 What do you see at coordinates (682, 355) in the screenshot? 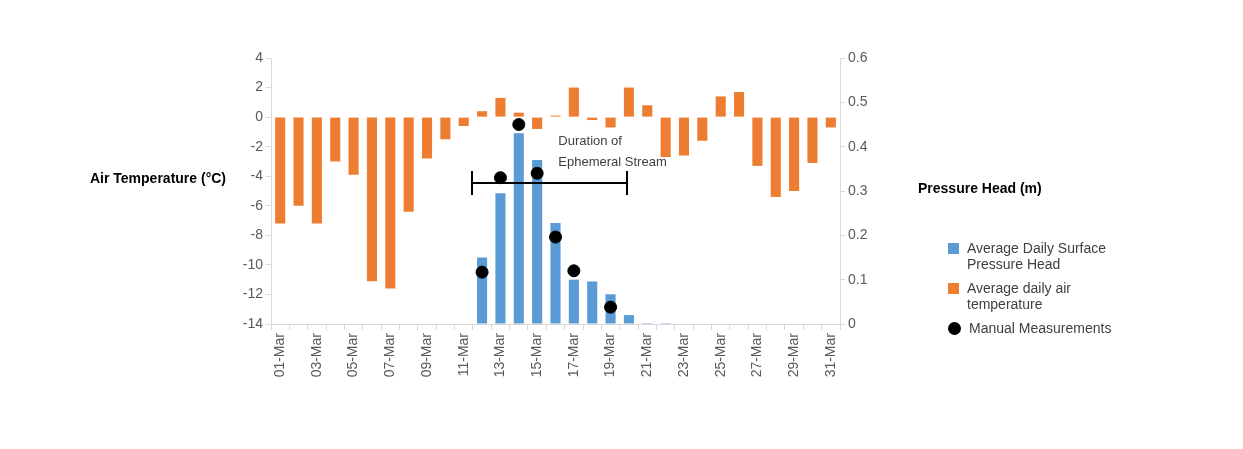
I see `x-tick-label: 23-Mar` at bounding box center [682, 355].